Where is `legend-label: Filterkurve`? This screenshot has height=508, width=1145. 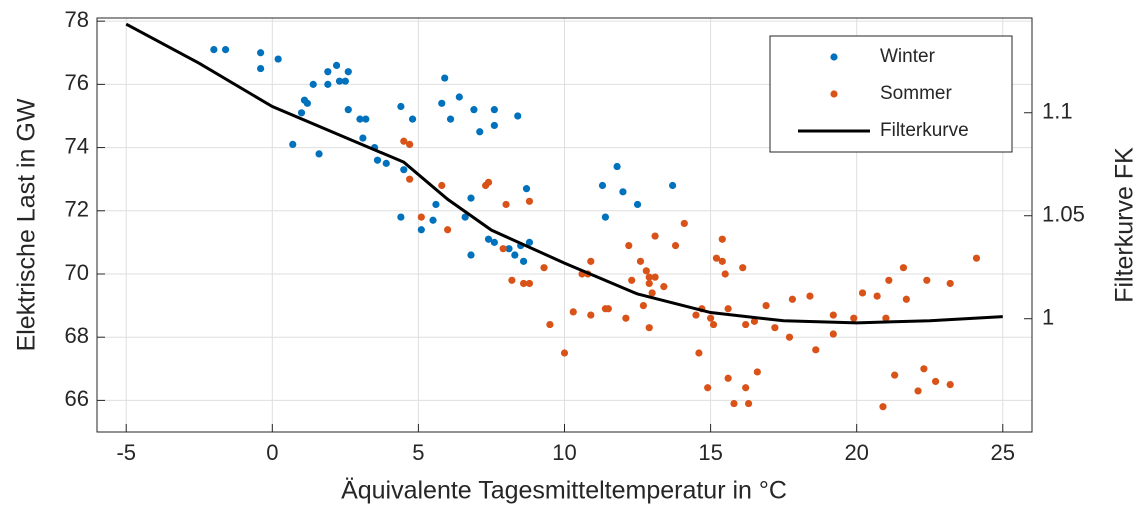
legend-label: Filterkurve is located at coordinates (924, 130).